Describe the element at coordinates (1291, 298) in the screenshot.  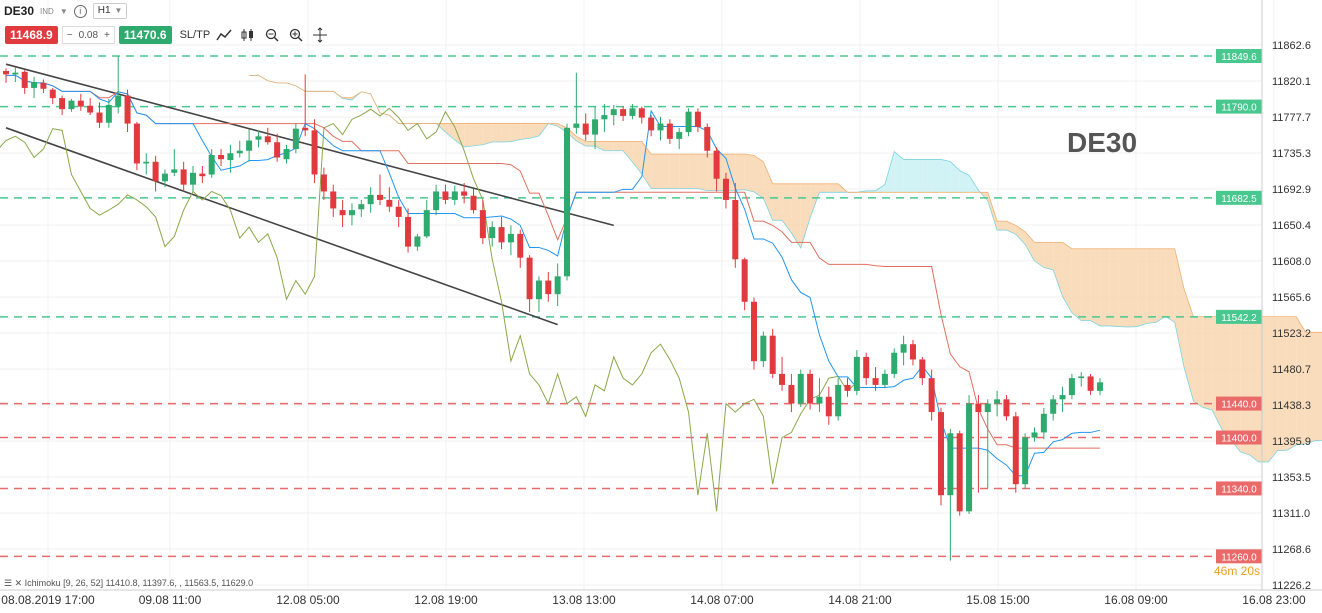
I see `price-tick-label: 11565.6` at that location.